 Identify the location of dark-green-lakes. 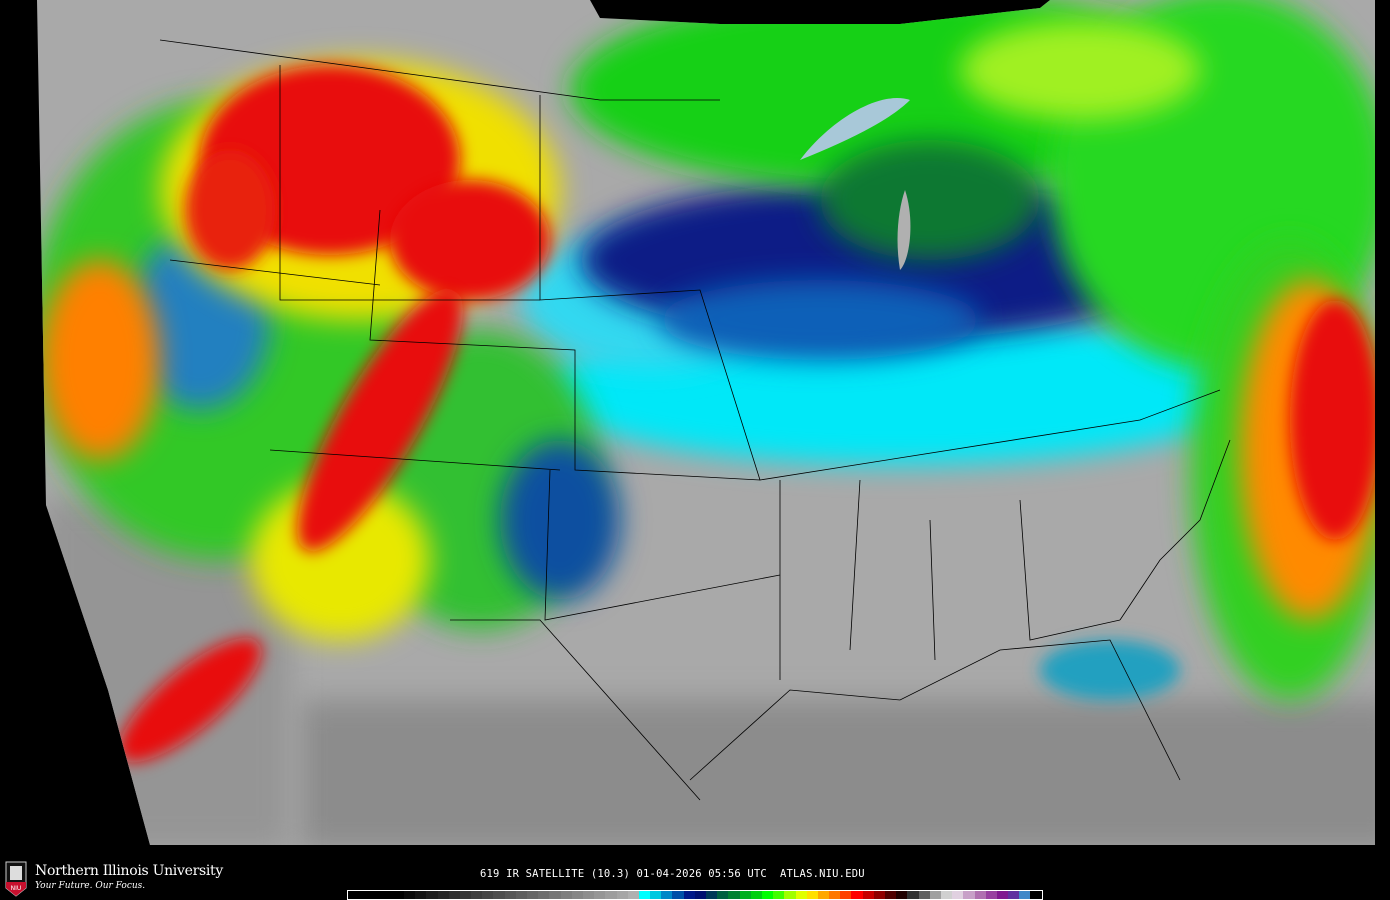
(930, 200).